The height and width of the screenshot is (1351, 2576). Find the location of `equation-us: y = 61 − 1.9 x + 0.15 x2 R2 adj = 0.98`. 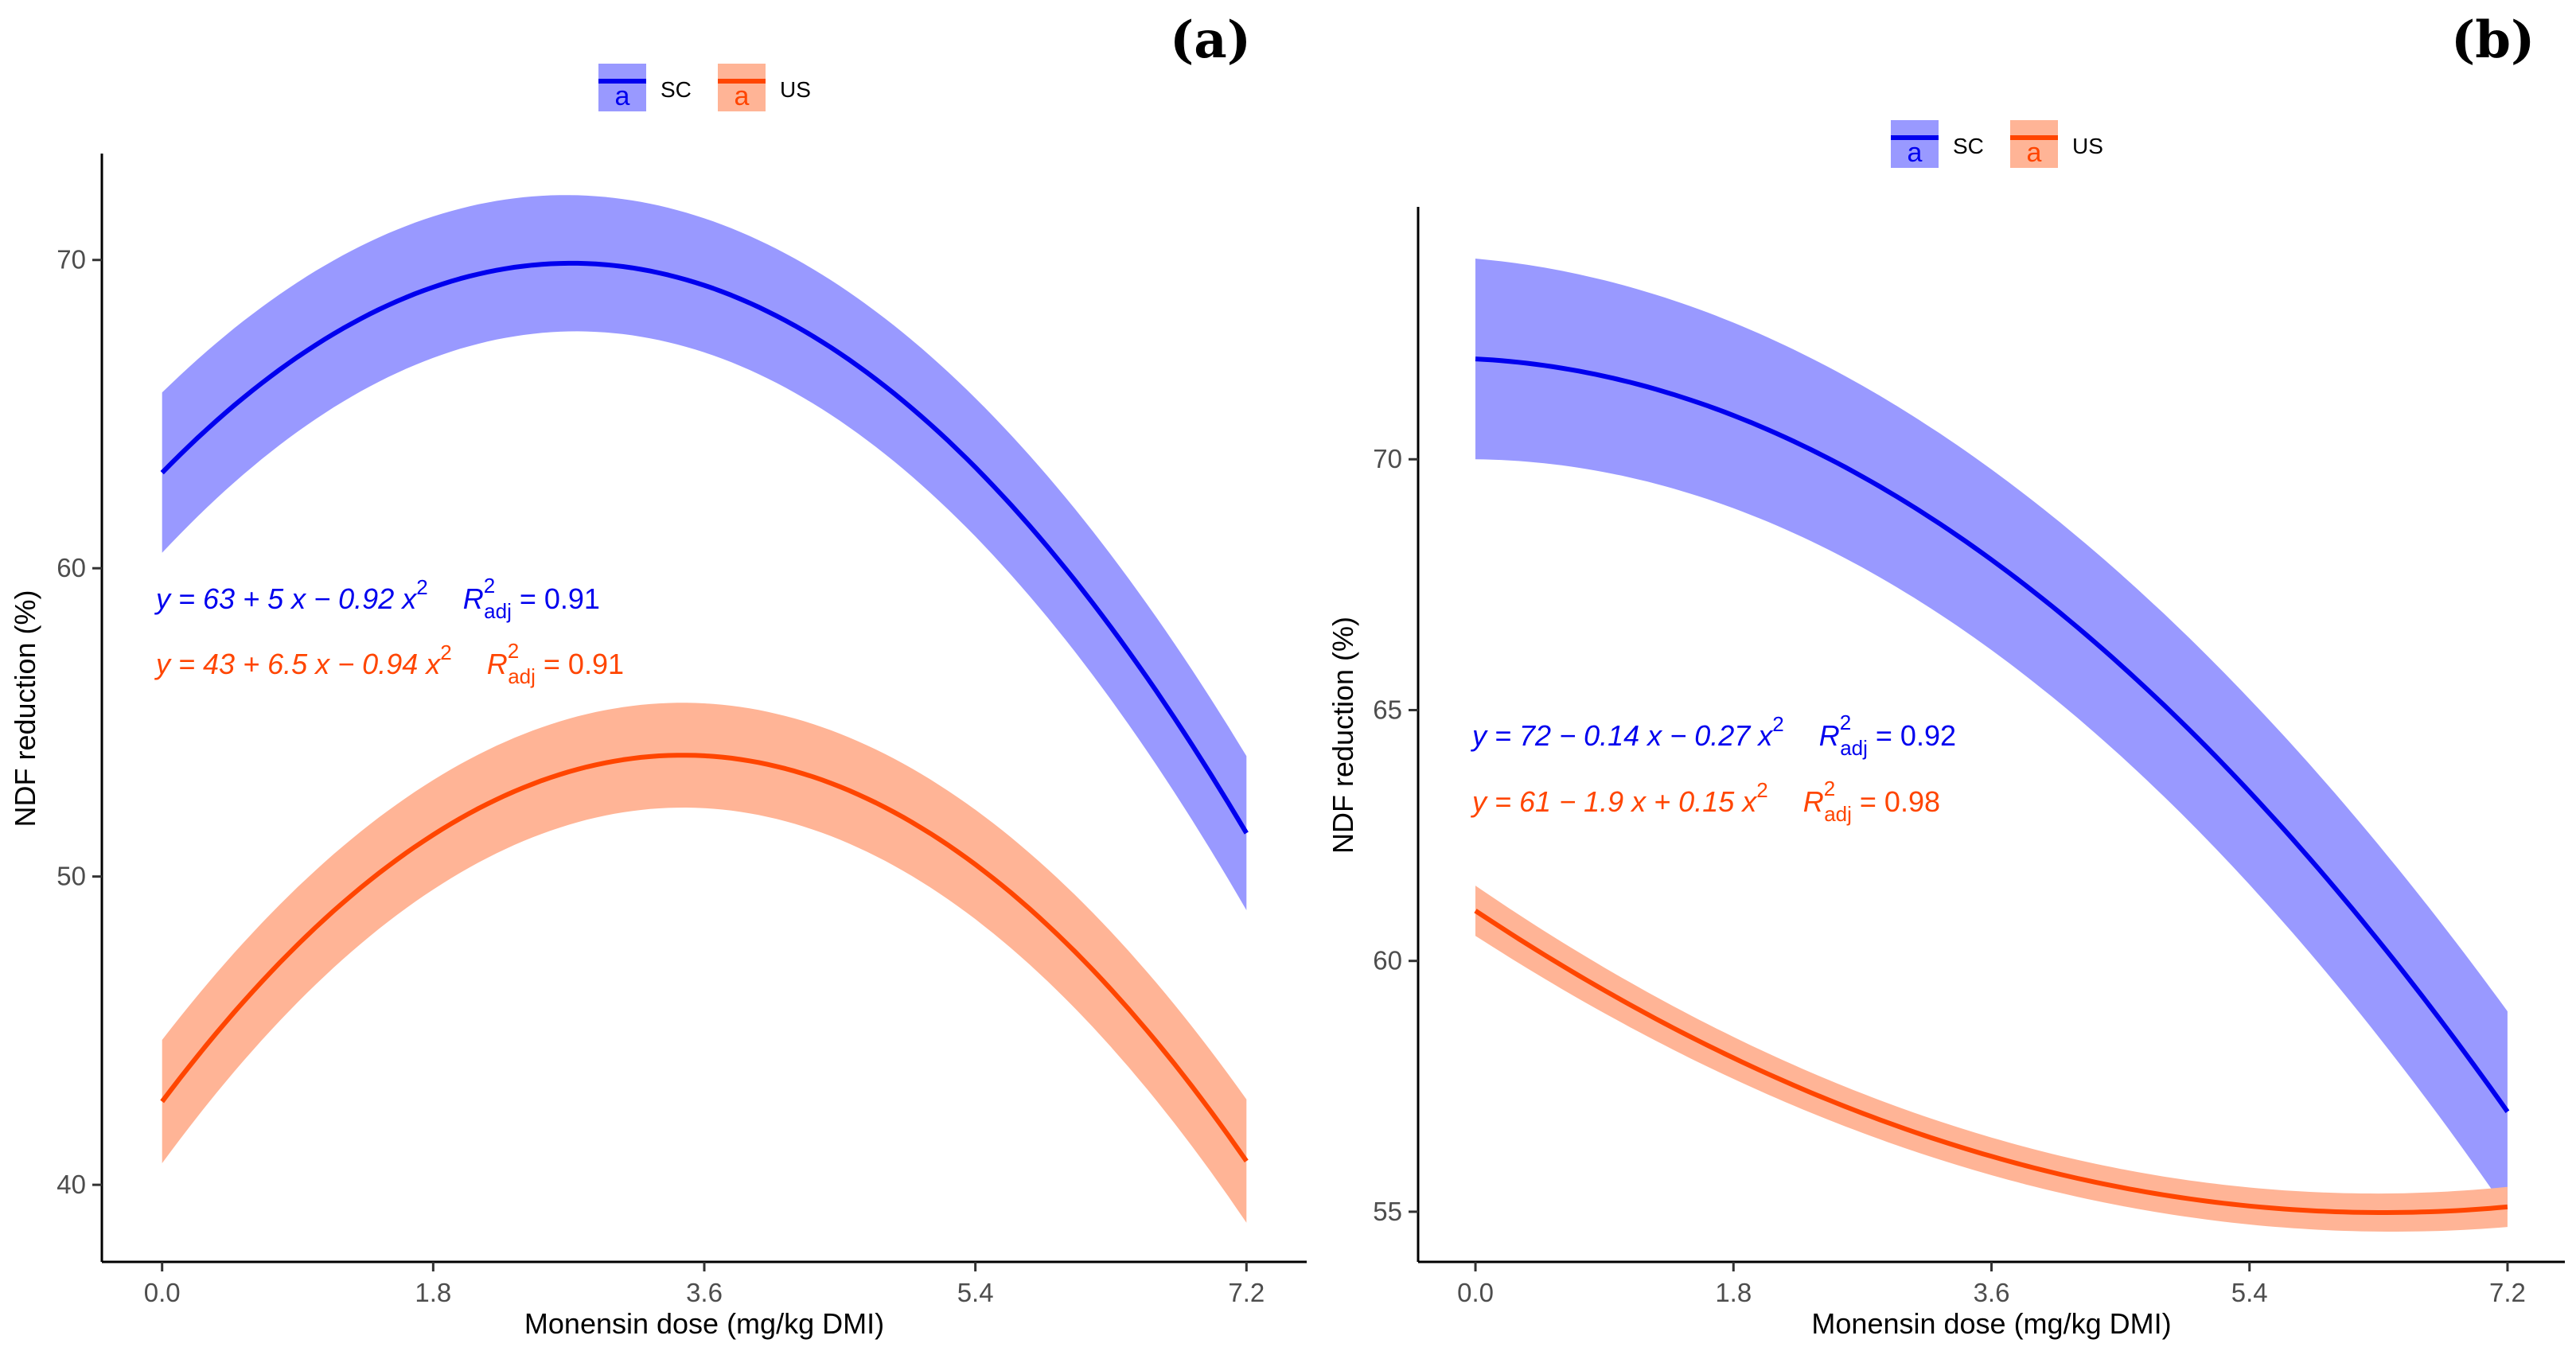

equation-us: y = 61 − 1.9 x + 0.15 x2 R2 adj = 0.98 is located at coordinates (1705, 801).